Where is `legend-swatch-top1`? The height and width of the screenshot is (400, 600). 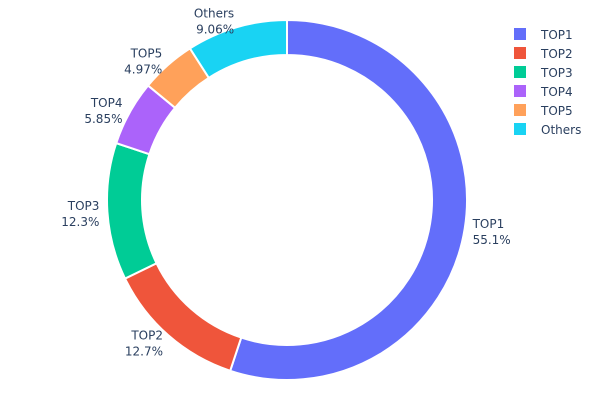
legend-swatch-top1 is located at coordinates (520, 34).